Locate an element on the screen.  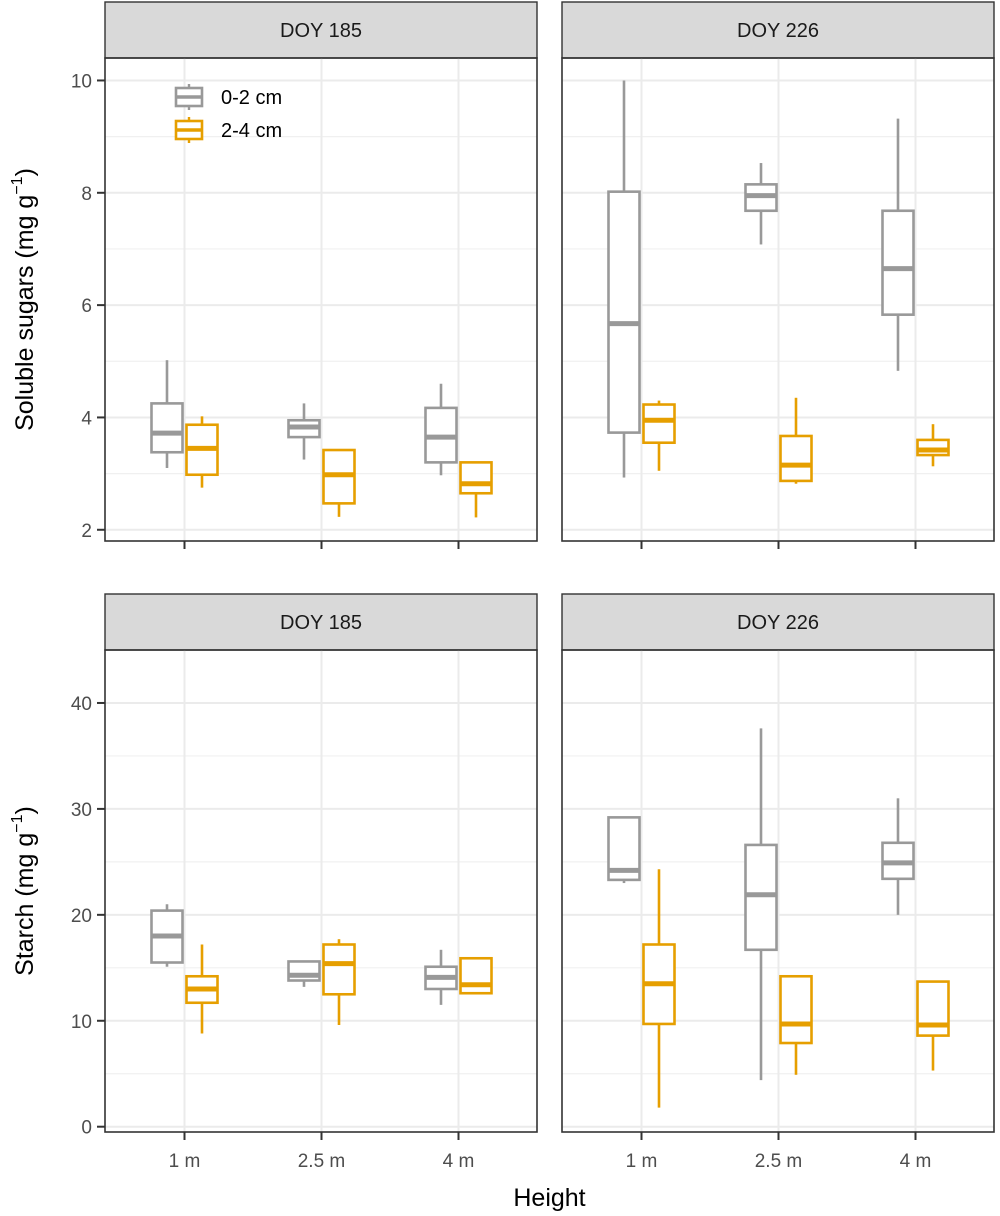
y-axis-title: Soluble sugars (mg g−1) is located at coordinates (24, 299).